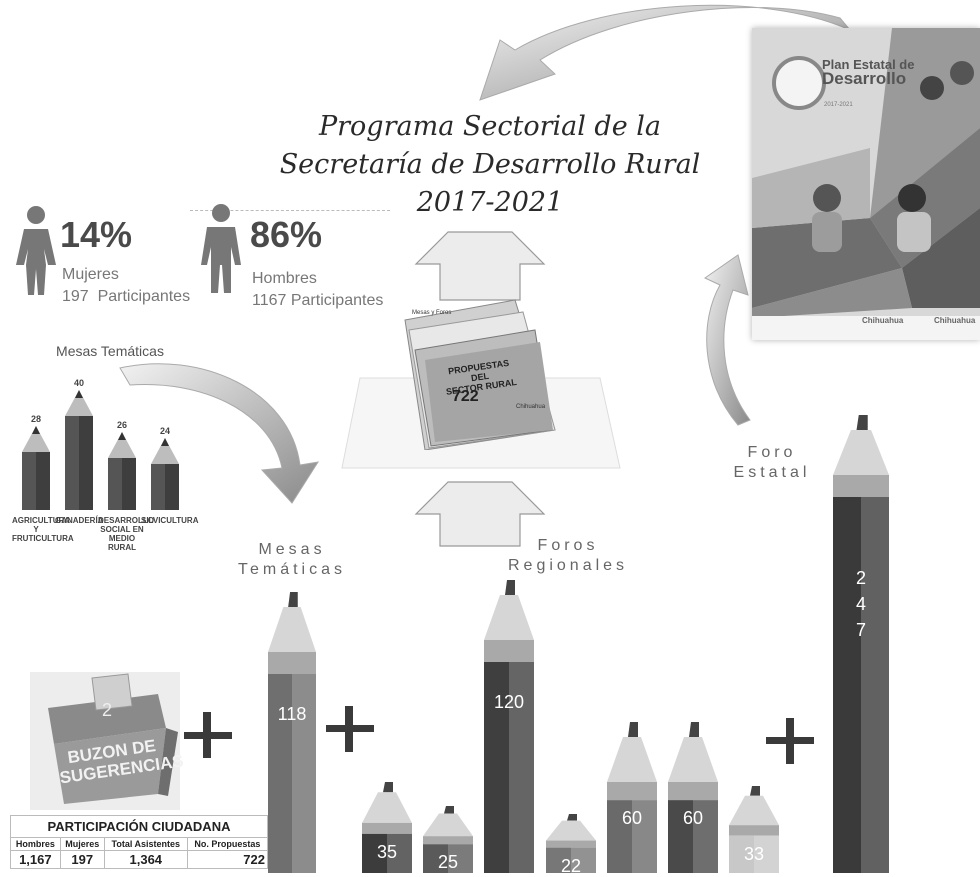 Image resolution: width=980 pixels, height=877 pixels. What do you see at coordinates (490, 202) in the screenshot?
I see `title-line-3: 2017-2021` at bounding box center [490, 202].